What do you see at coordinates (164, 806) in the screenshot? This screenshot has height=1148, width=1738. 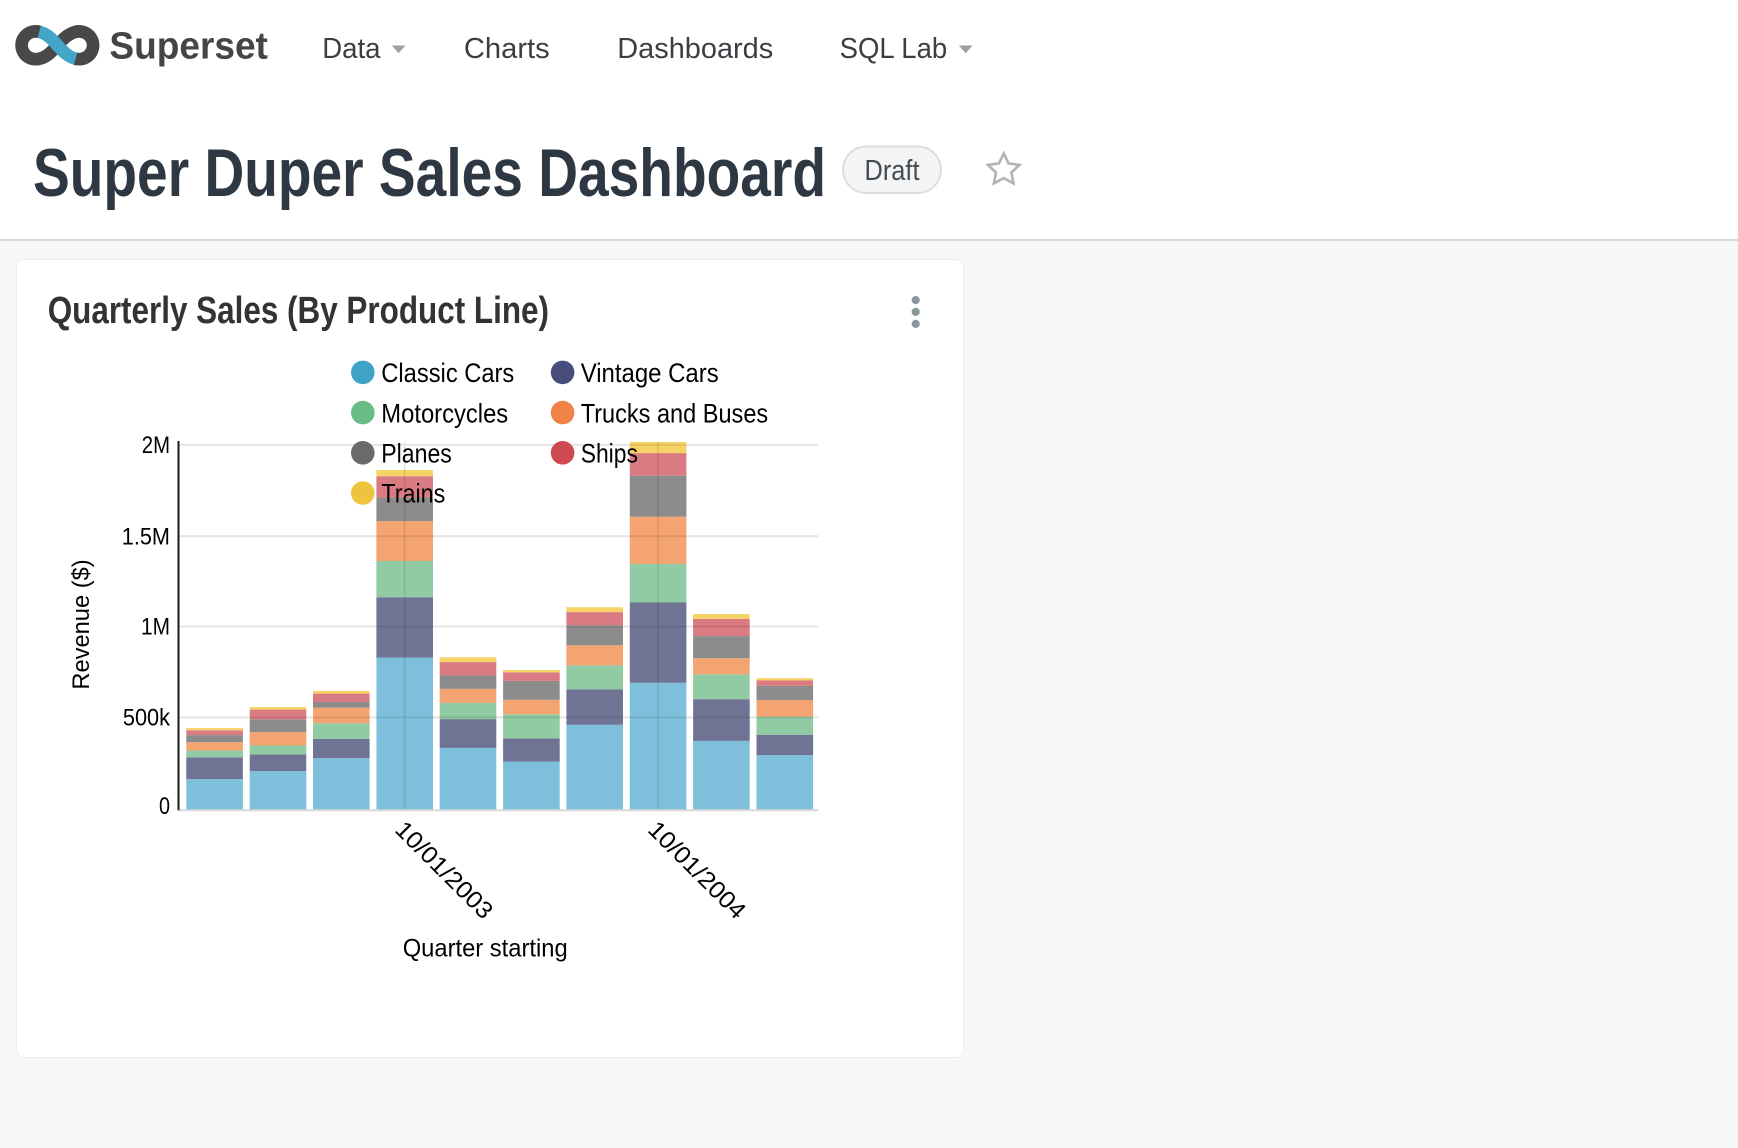 I see `svg-text: 0` at bounding box center [164, 806].